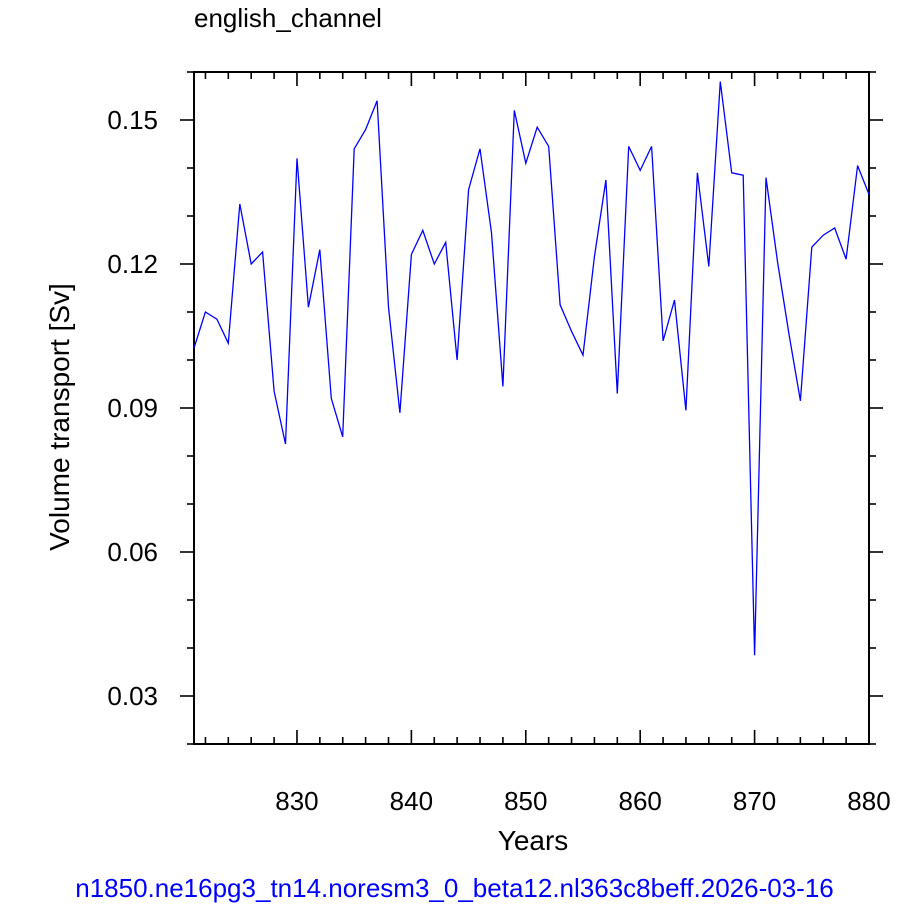  What do you see at coordinates (296, 801) in the screenshot?
I see `x-tick-label: 830` at bounding box center [296, 801].